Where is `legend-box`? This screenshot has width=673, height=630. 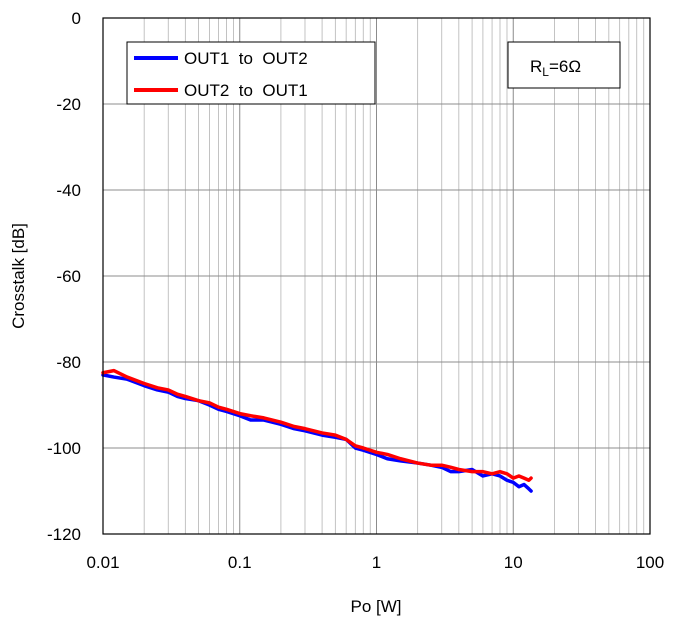 legend-box is located at coordinates (251, 73).